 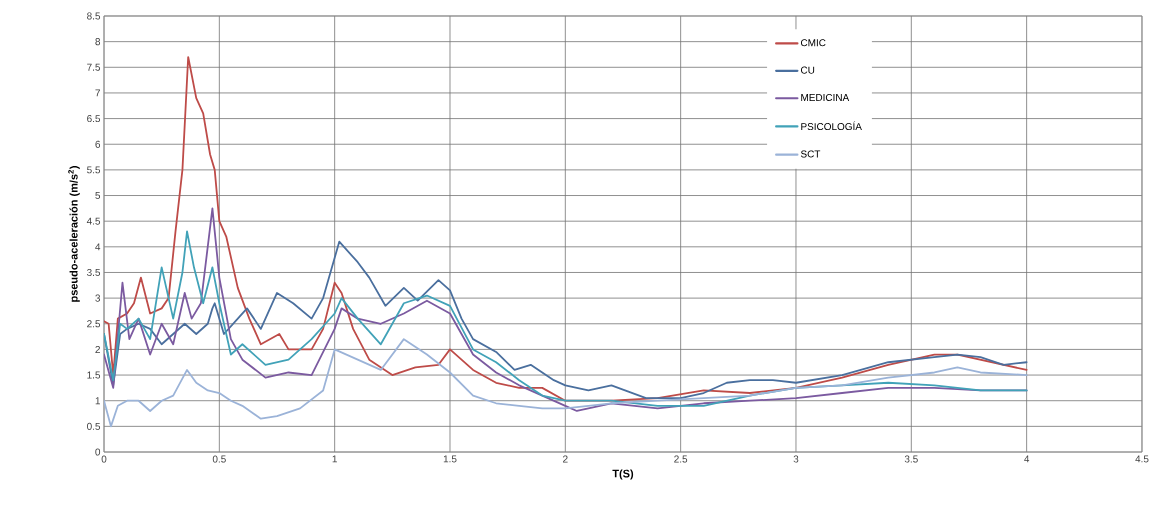 I want to click on x-tick-label: 1.5, so click(x=450, y=459).